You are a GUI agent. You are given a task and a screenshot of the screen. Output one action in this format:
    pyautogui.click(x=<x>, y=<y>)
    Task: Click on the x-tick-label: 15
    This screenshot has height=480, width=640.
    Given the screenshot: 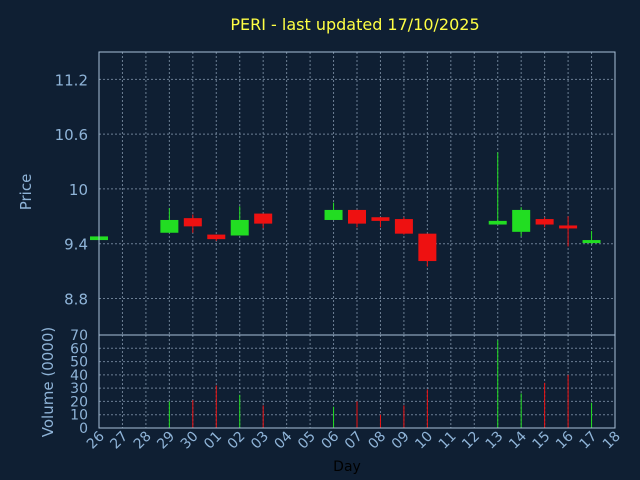 What is the action you would take?
    pyautogui.click(x=542, y=441)
    